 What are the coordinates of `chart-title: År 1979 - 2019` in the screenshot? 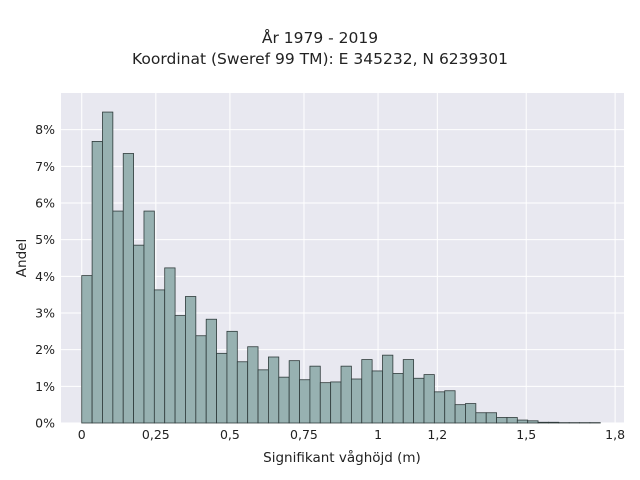 It's located at (320, 38).